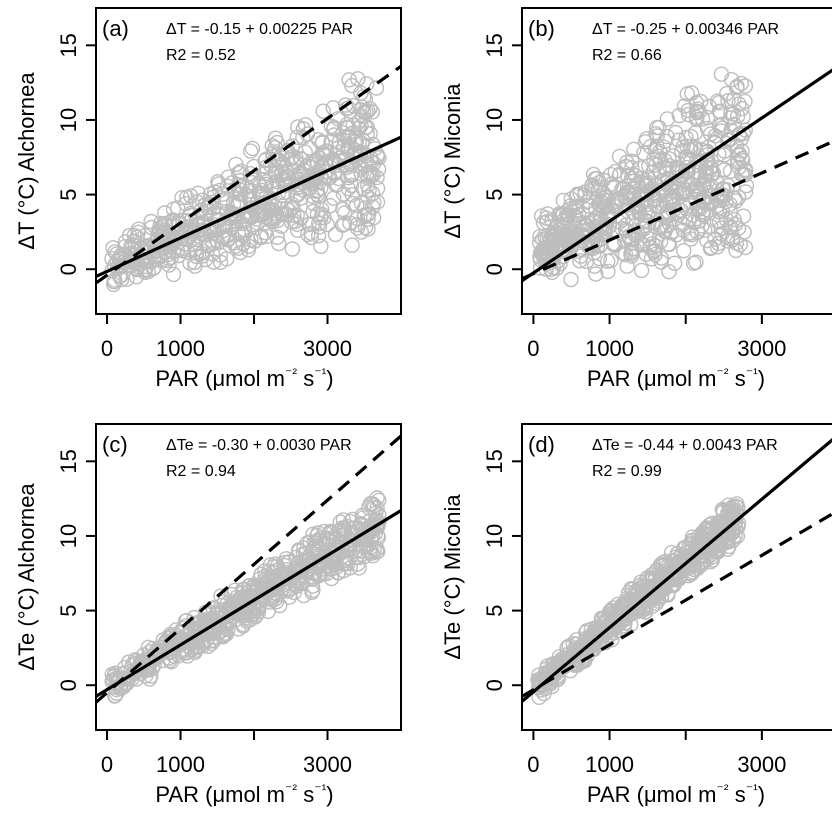 The image size is (832, 820). I want to click on x-axis-title: PAR (μmol m⁻² s⁻¹), so click(244, 794).